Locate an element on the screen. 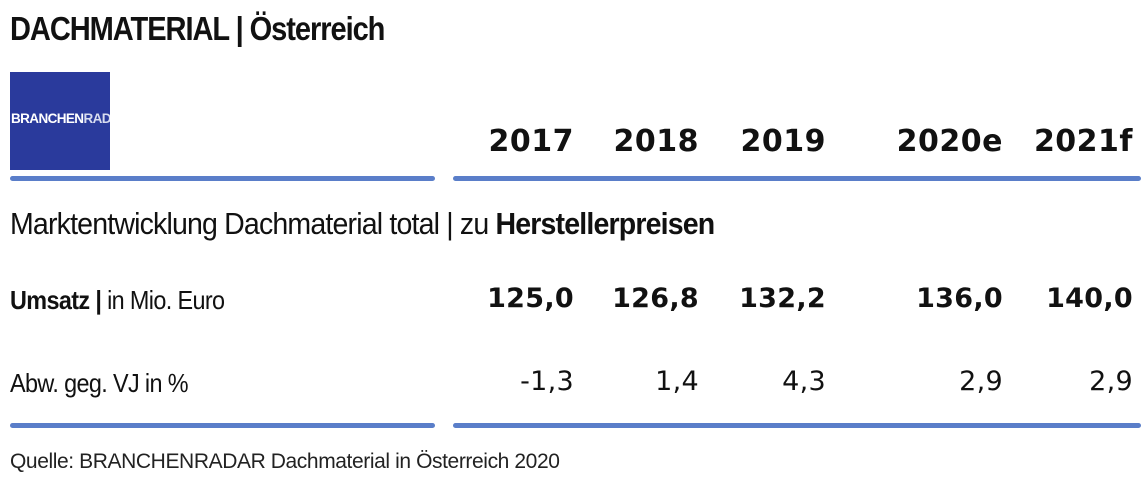 The image size is (1144, 486). abw-value-2018: 1,4 is located at coordinates (677, 381).